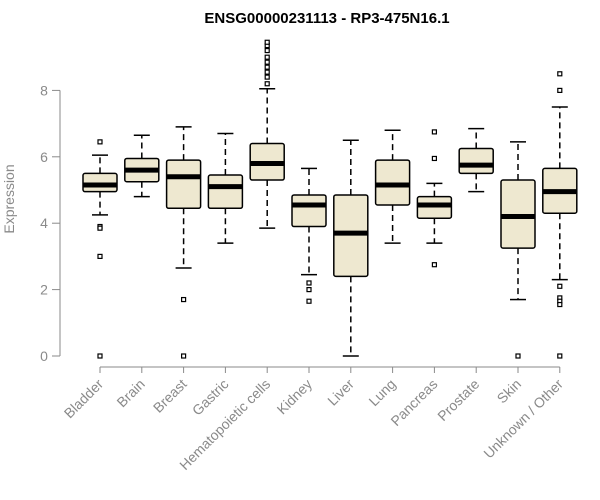  Describe the element at coordinates (44, 356) in the screenshot. I see `y-tick-label: 0` at that location.